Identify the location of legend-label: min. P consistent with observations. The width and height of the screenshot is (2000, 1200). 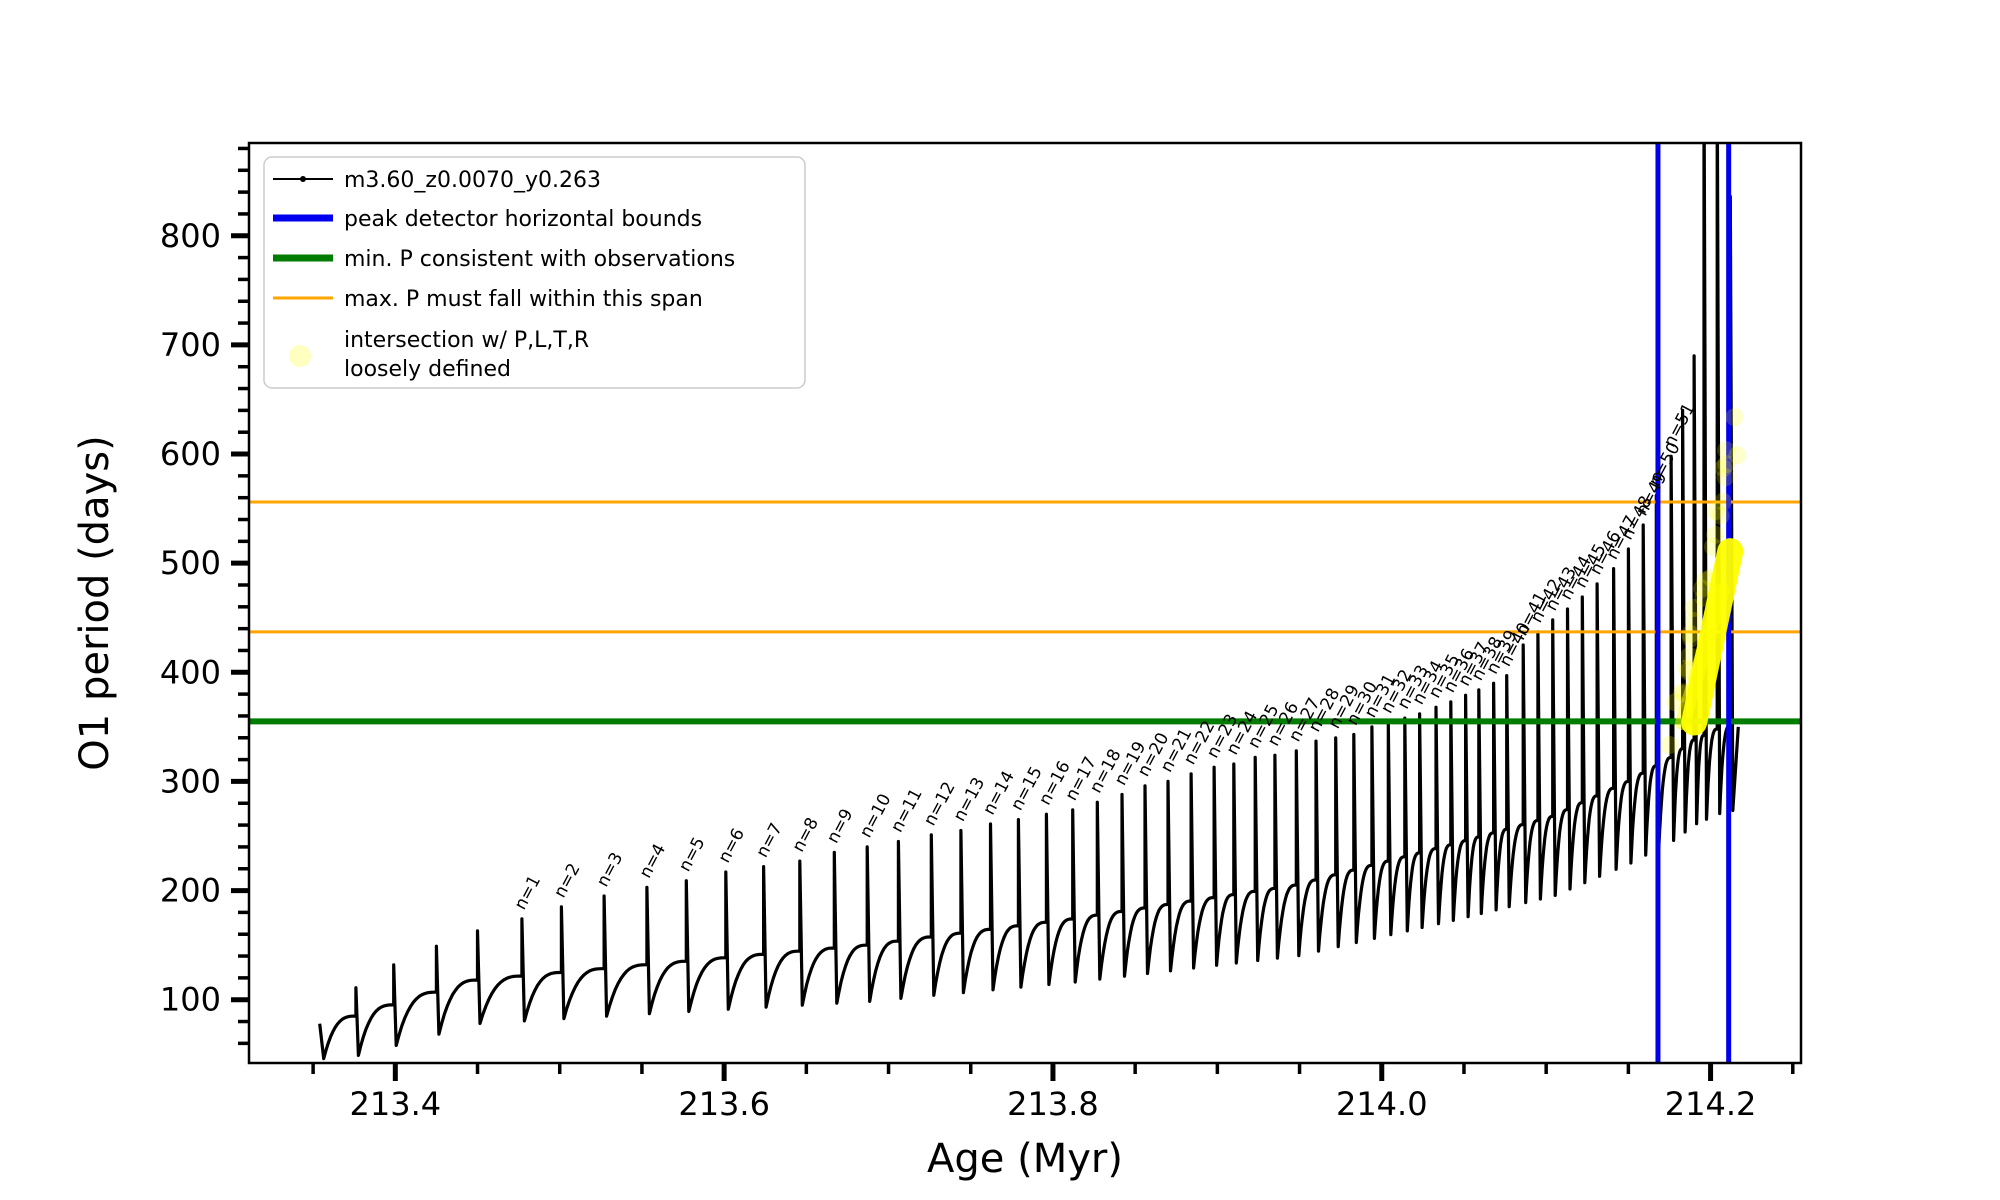
(539, 259).